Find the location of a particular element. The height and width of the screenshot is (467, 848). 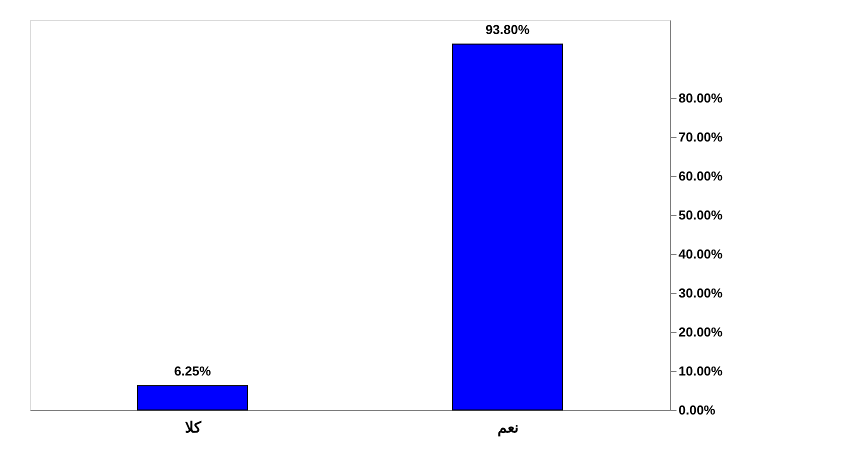

y-tick-label: 10.00% is located at coordinates (701, 371).